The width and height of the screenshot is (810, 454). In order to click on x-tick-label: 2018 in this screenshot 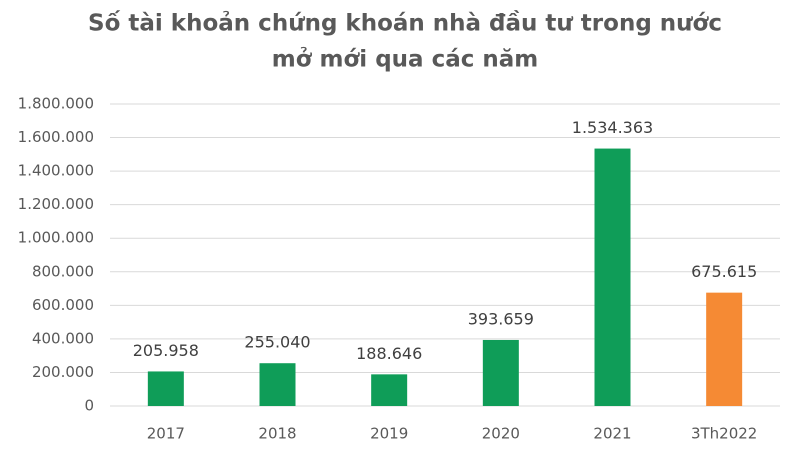, I will do `click(277, 434)`.